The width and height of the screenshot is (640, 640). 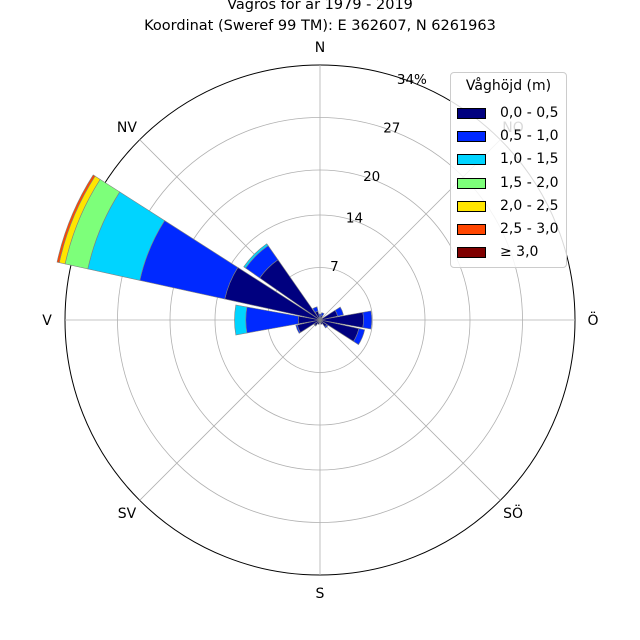 What do you see at coordinates (214, 260) in the screenshot?
I see `wave-rose-bars` at bounding box center [214, 260].